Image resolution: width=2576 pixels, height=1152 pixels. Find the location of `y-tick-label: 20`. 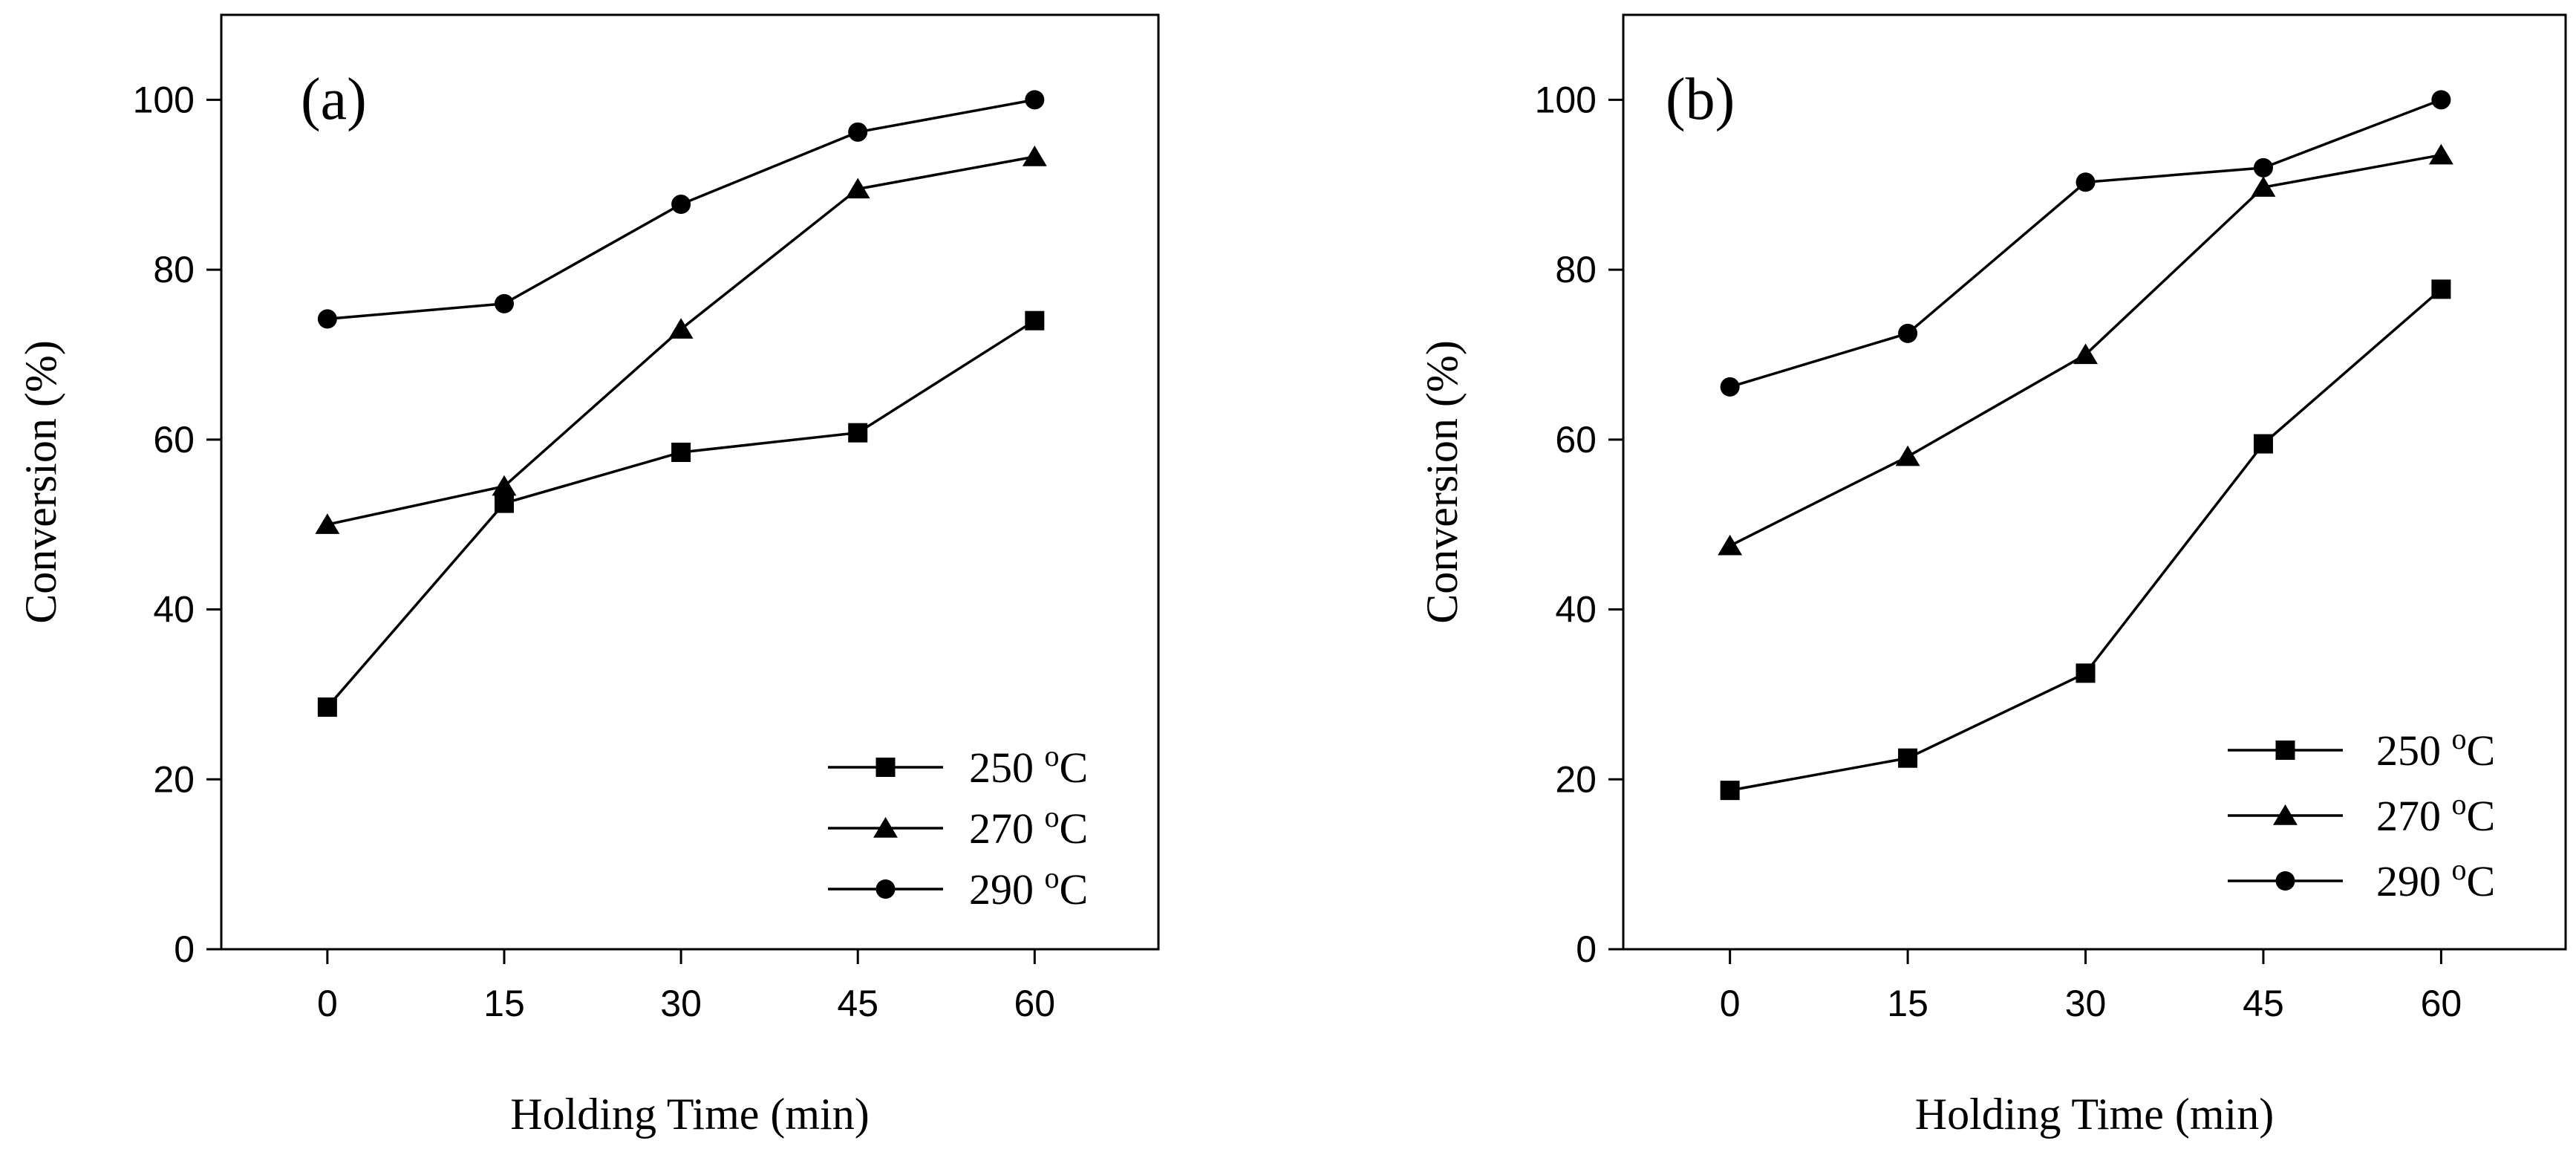

y-tick-label: 20 is located at coordinates (1576, 779).